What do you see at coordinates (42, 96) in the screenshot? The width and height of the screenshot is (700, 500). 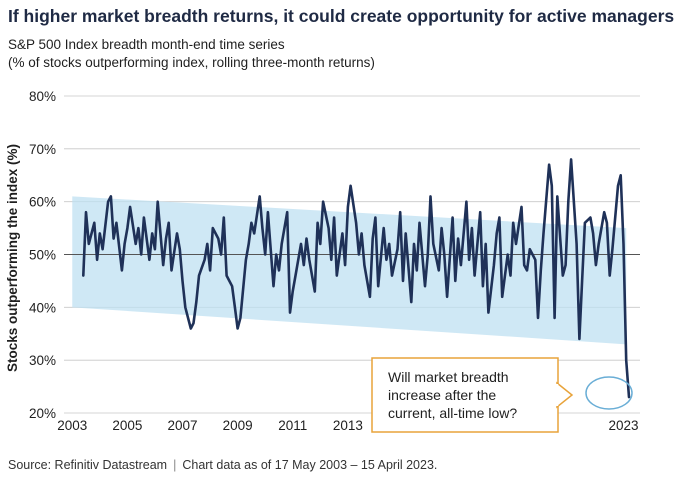 I see `y-tick-label: 80%` at bounding box center [42, 96].